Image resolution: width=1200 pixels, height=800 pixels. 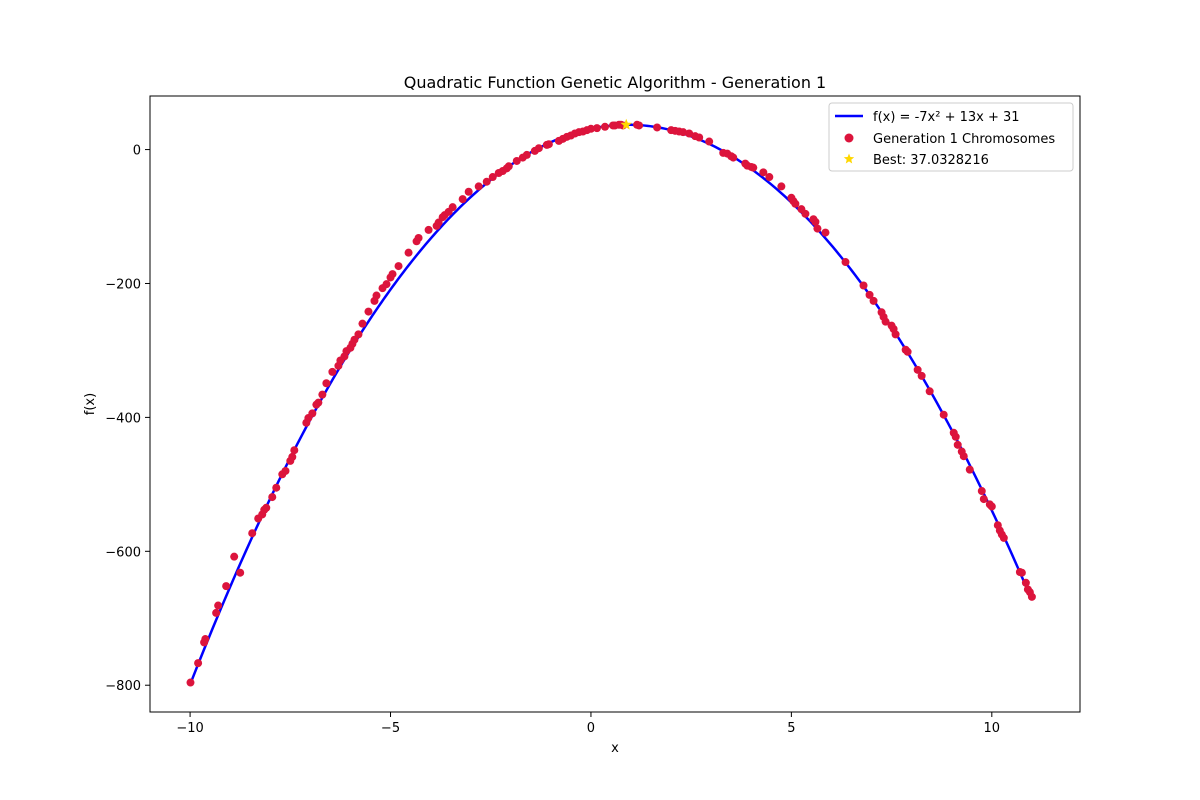 I want to click on legend-chromosome-label: Generation 1 Chromosomes, so click(x=964, y=139).